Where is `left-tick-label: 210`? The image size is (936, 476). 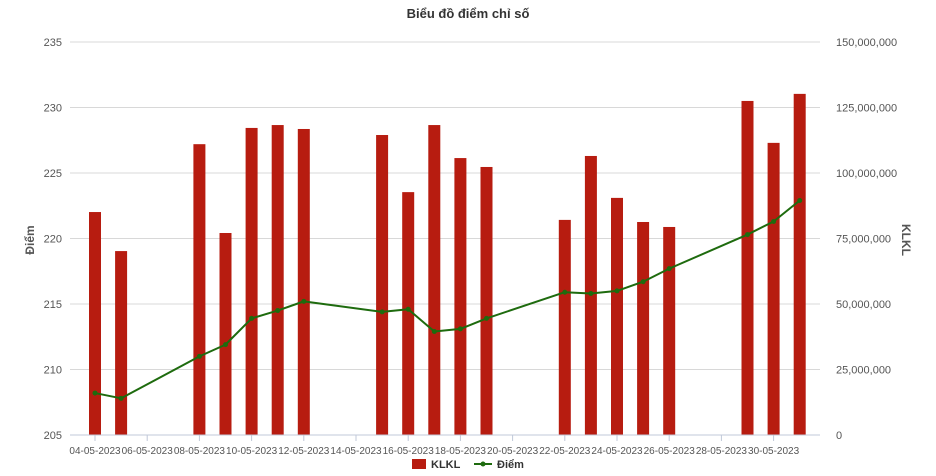
left-tick-label: 210 is located at coordinates (53, 371).